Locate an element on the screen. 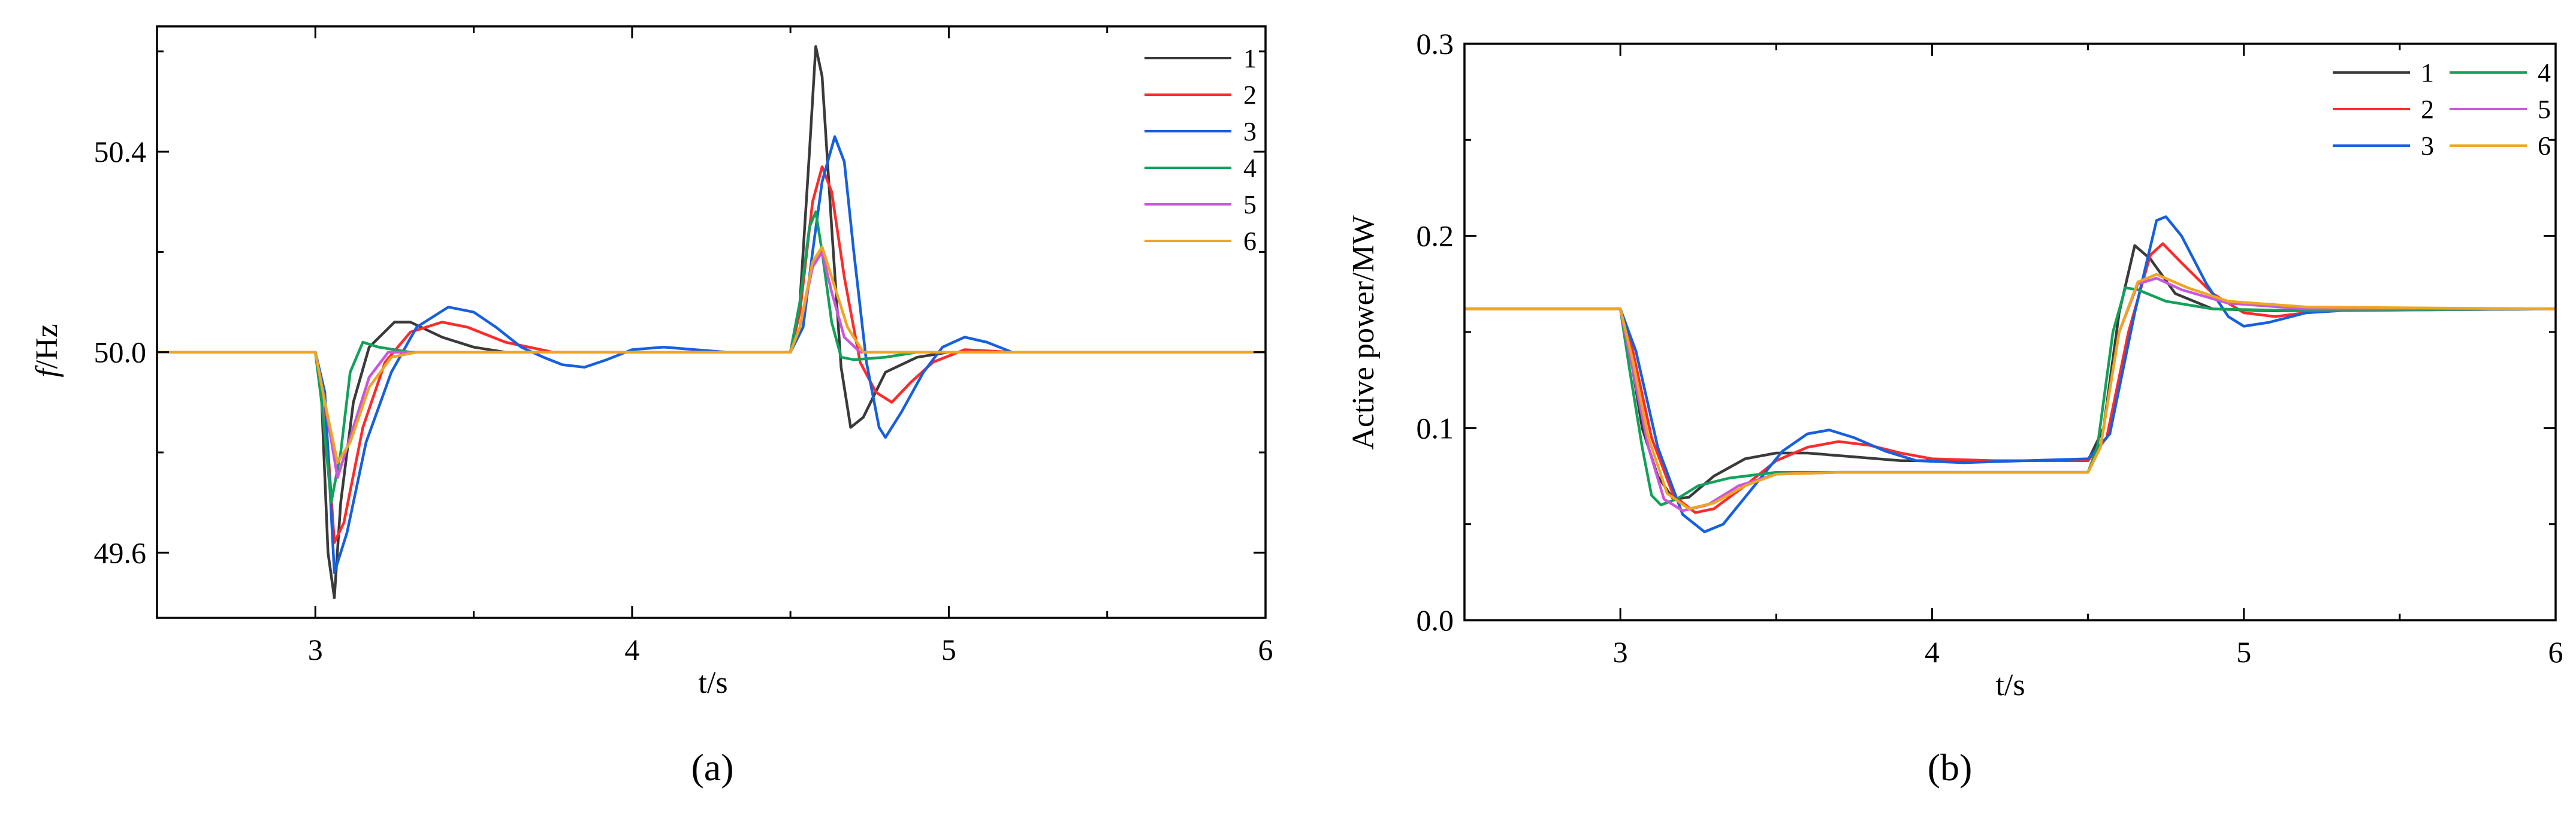 The image size is (2576, 815). legend-label-b-6: 6 is located at coordinates (2544, 146).